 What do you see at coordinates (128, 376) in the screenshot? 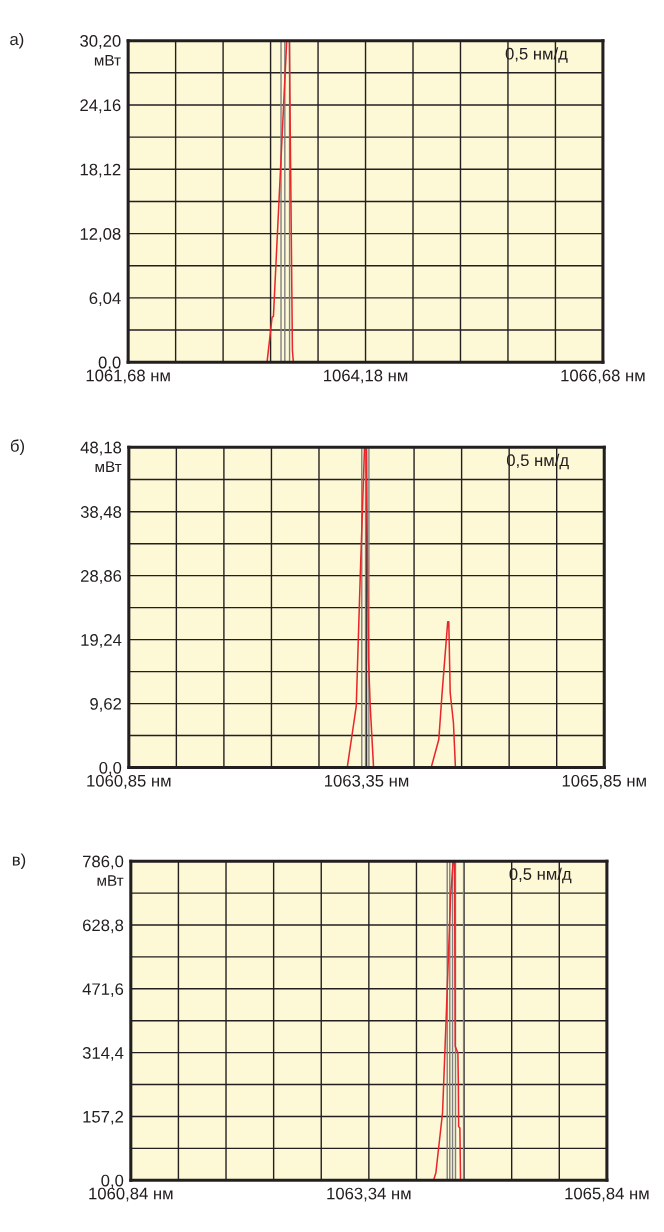
I see `x-tick-label: 1061,68 нм` at bounding box center [128, 376].